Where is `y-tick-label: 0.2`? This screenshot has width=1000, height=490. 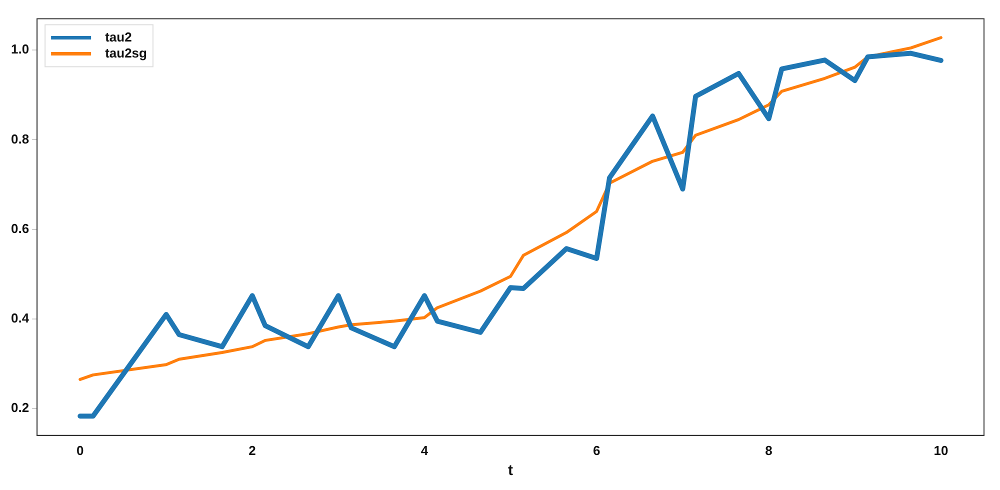
y-tick-label: 0.2 is located at coordinates (20, 408).